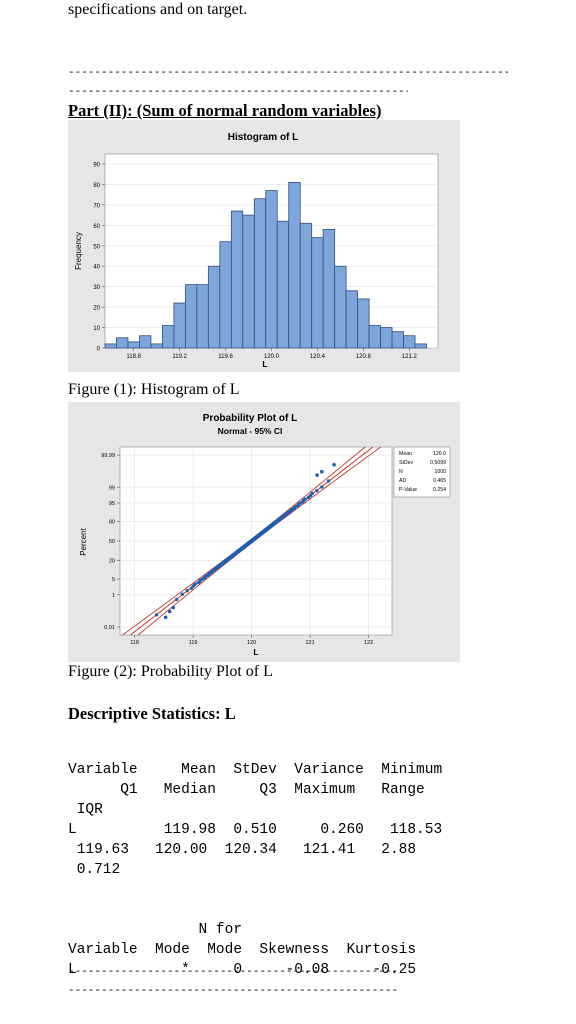 This screenshot has height=1024, width=576. What do you see at coordinates (255, 890) in the screenshot?
I see `stats-line` at bounding box center [255, 890].